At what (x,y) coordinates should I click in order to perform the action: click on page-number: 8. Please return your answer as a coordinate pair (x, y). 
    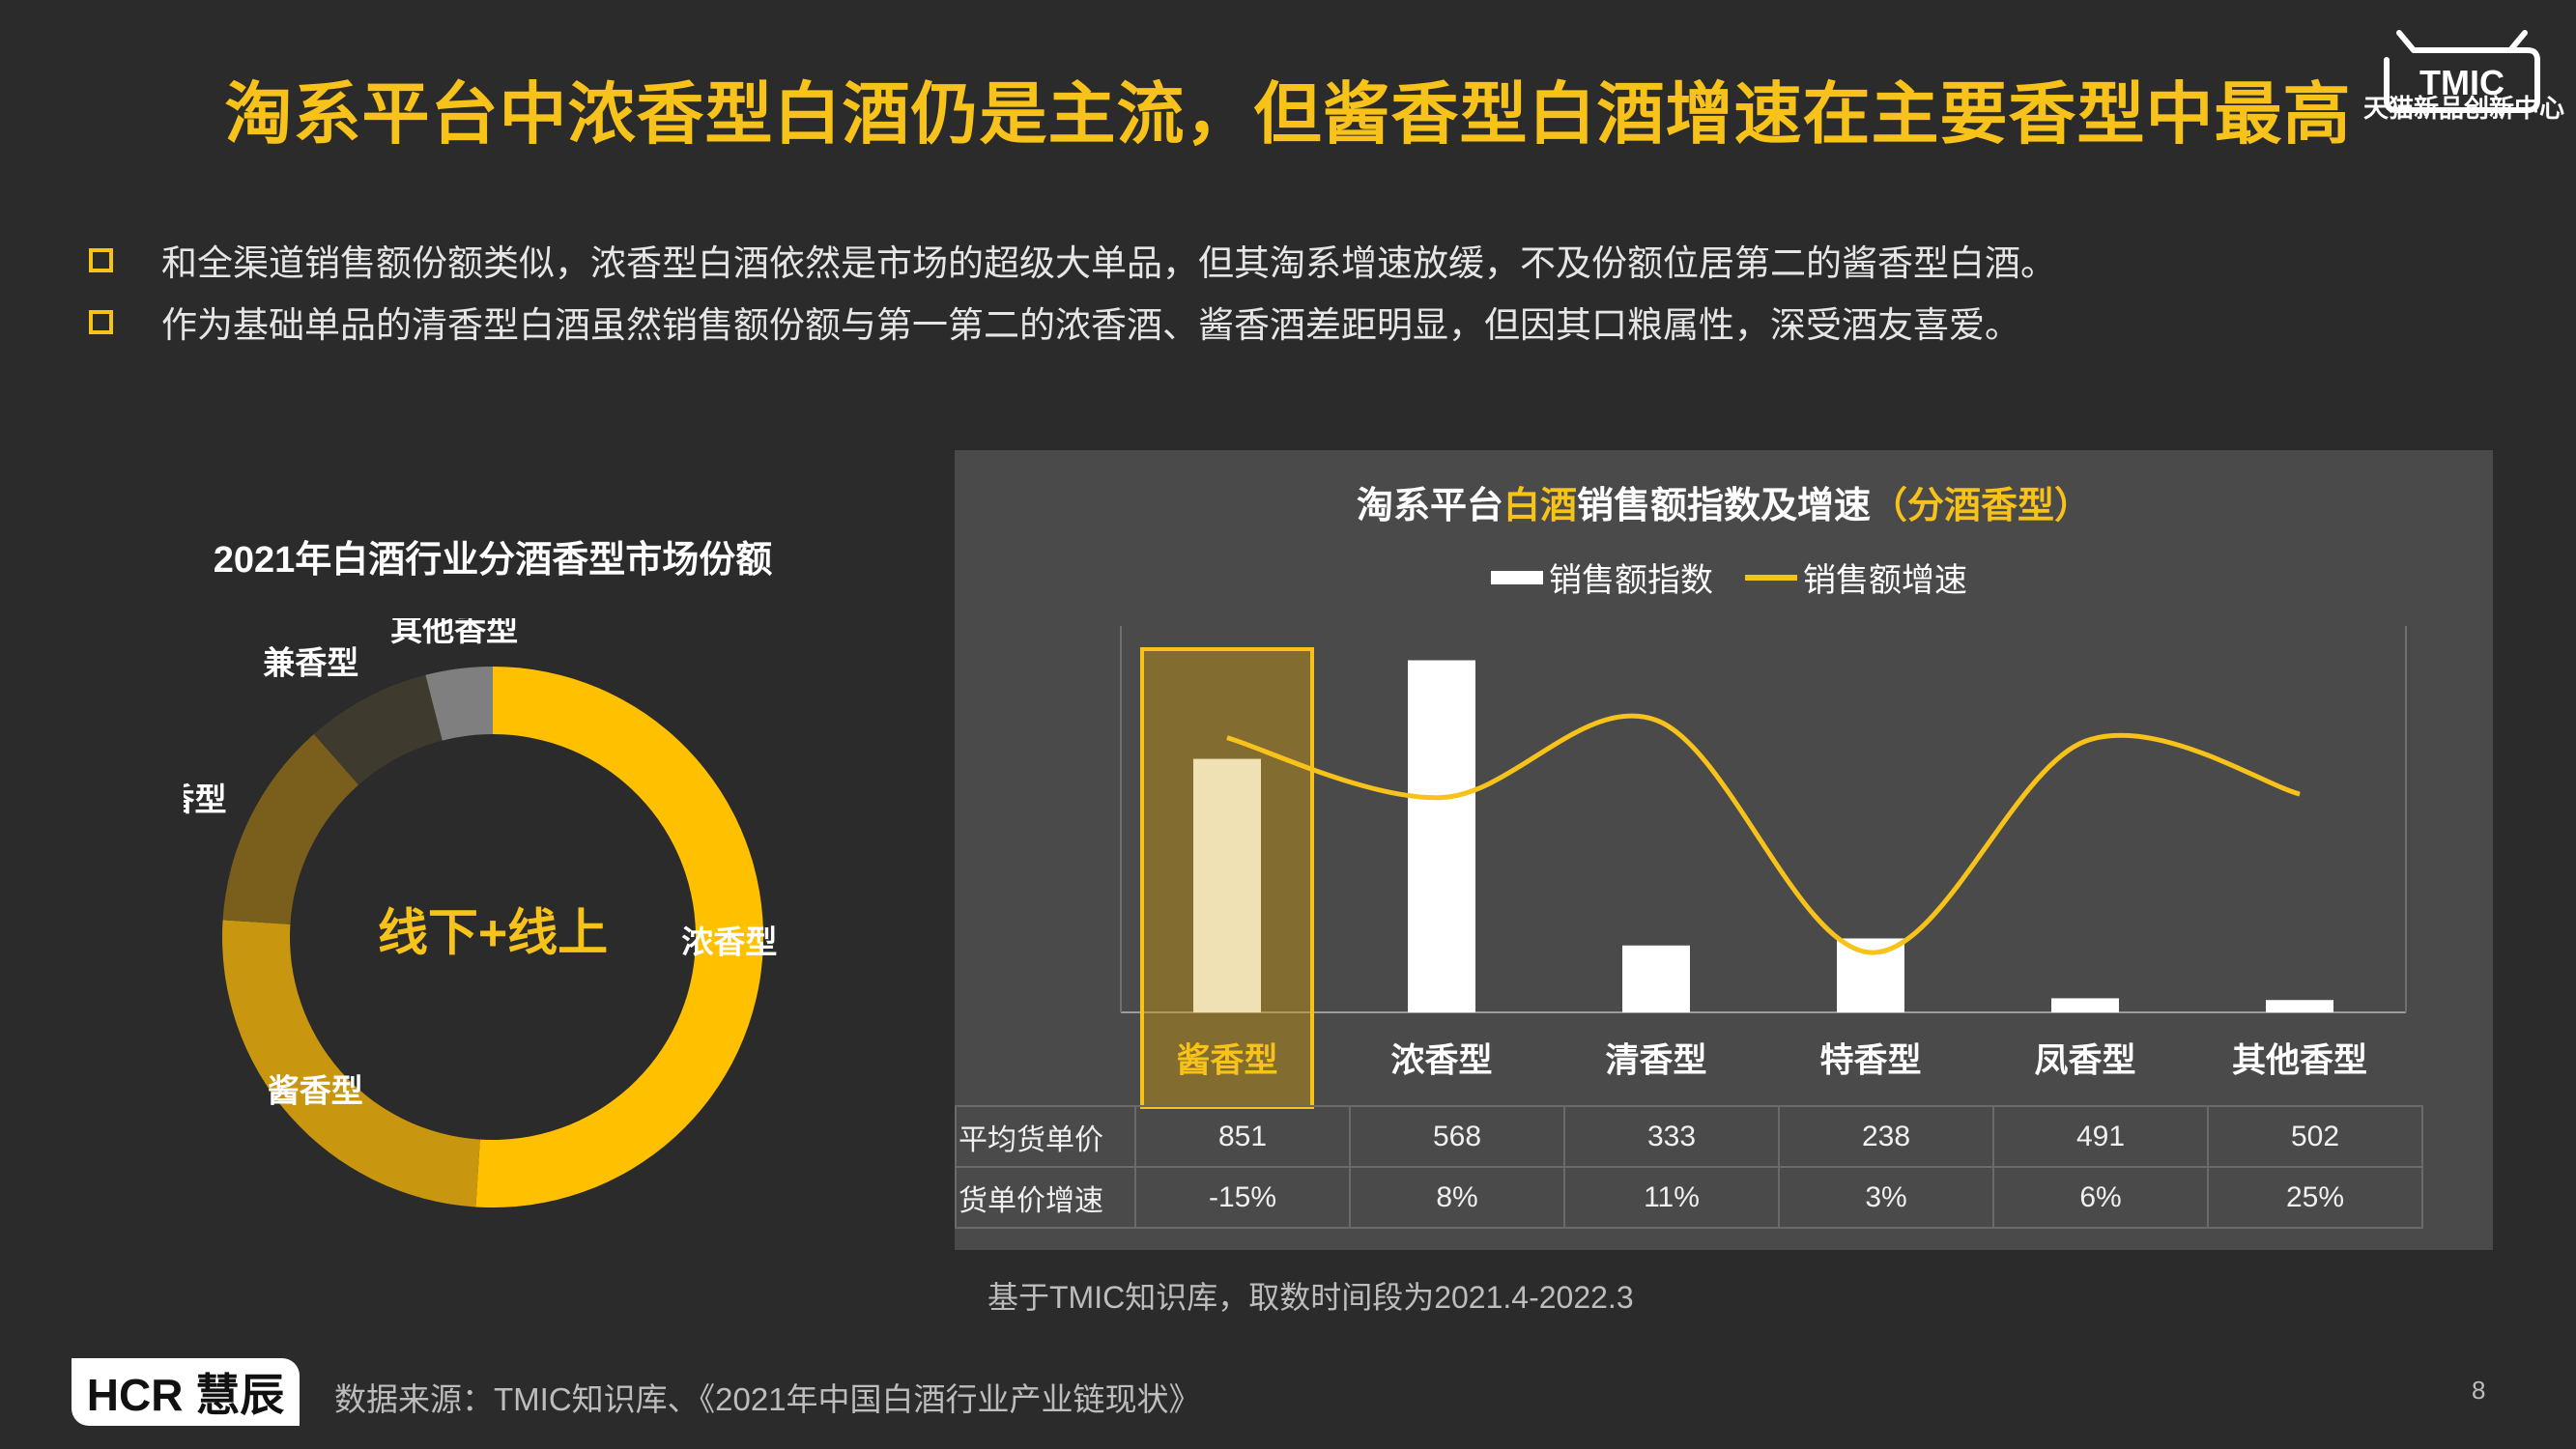
    Looking at the image, I should click on (2479, 1390).